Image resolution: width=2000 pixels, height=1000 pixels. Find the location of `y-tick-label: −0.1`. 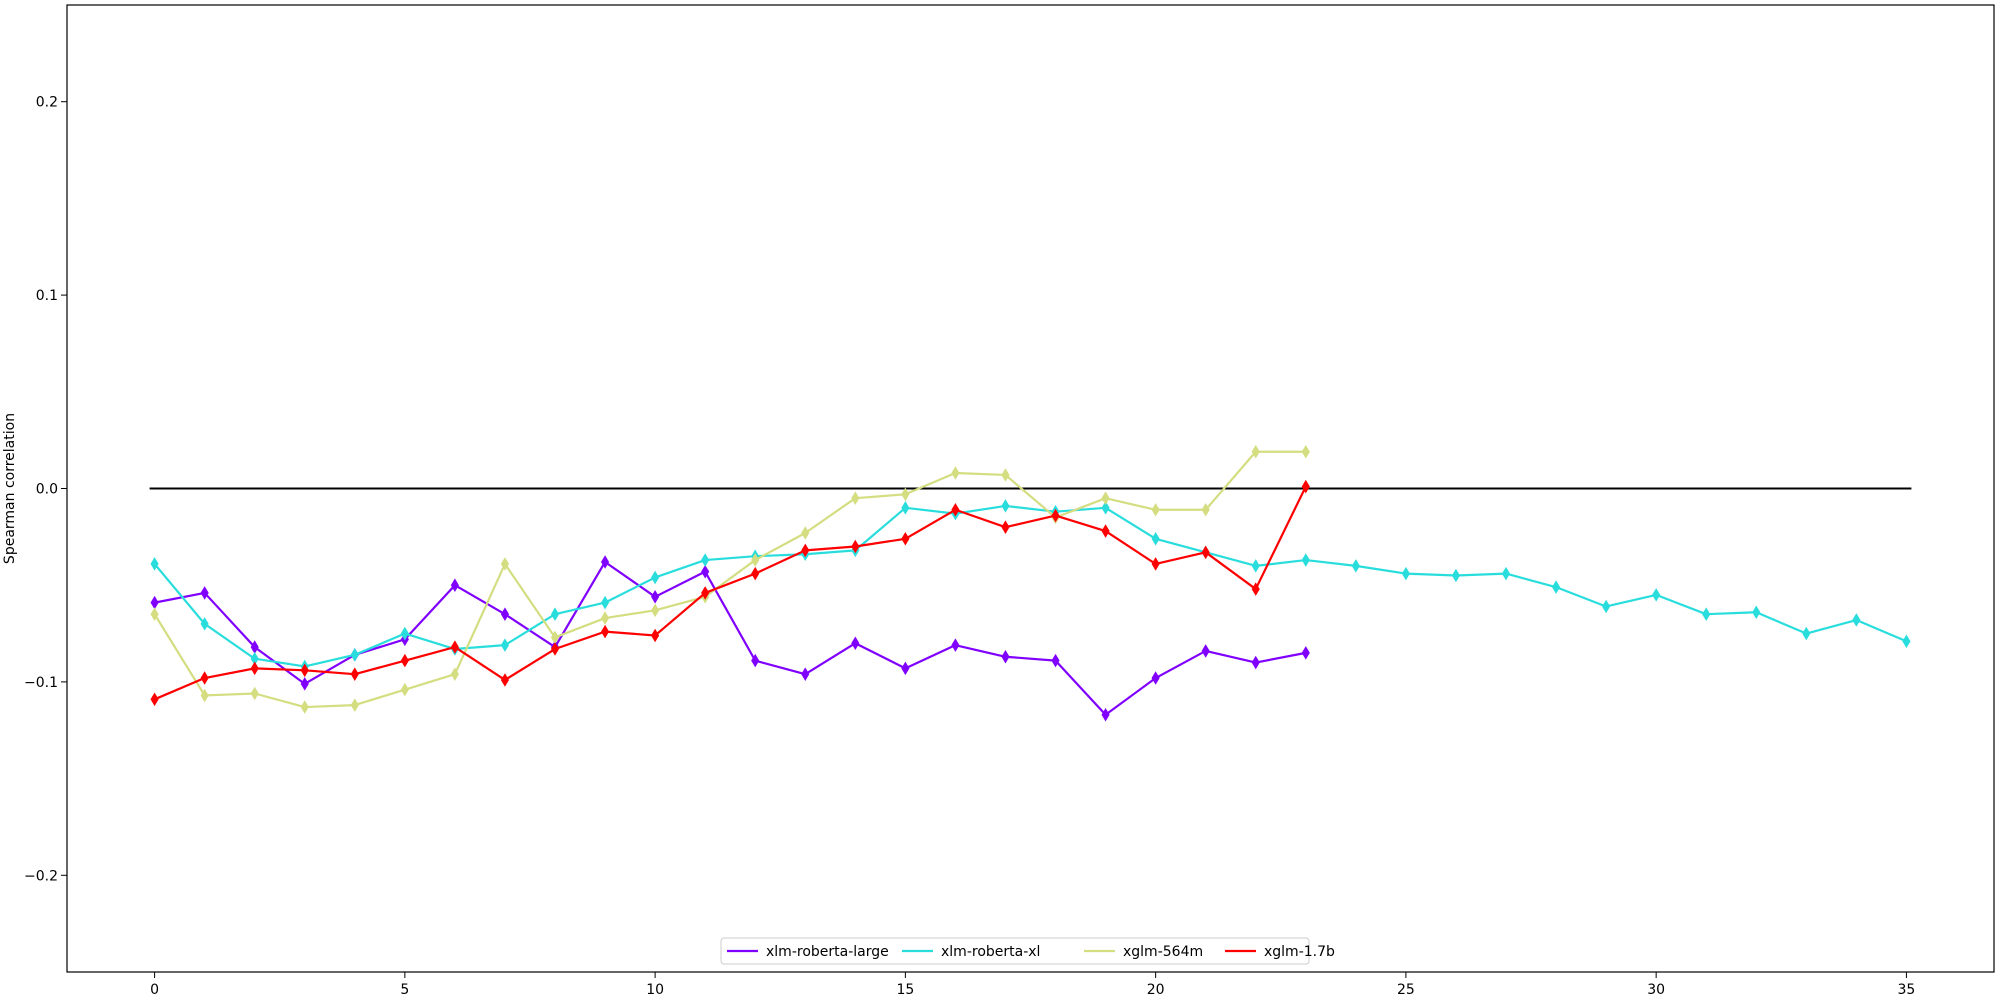

y-tick-label: −0.1 is located at coordinates (41, 683).